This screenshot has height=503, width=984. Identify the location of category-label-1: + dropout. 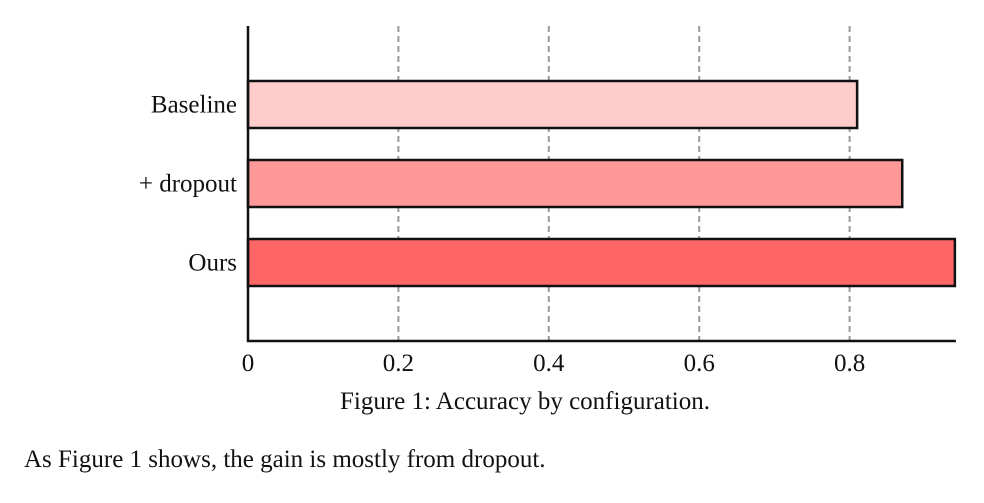
(188, 184).